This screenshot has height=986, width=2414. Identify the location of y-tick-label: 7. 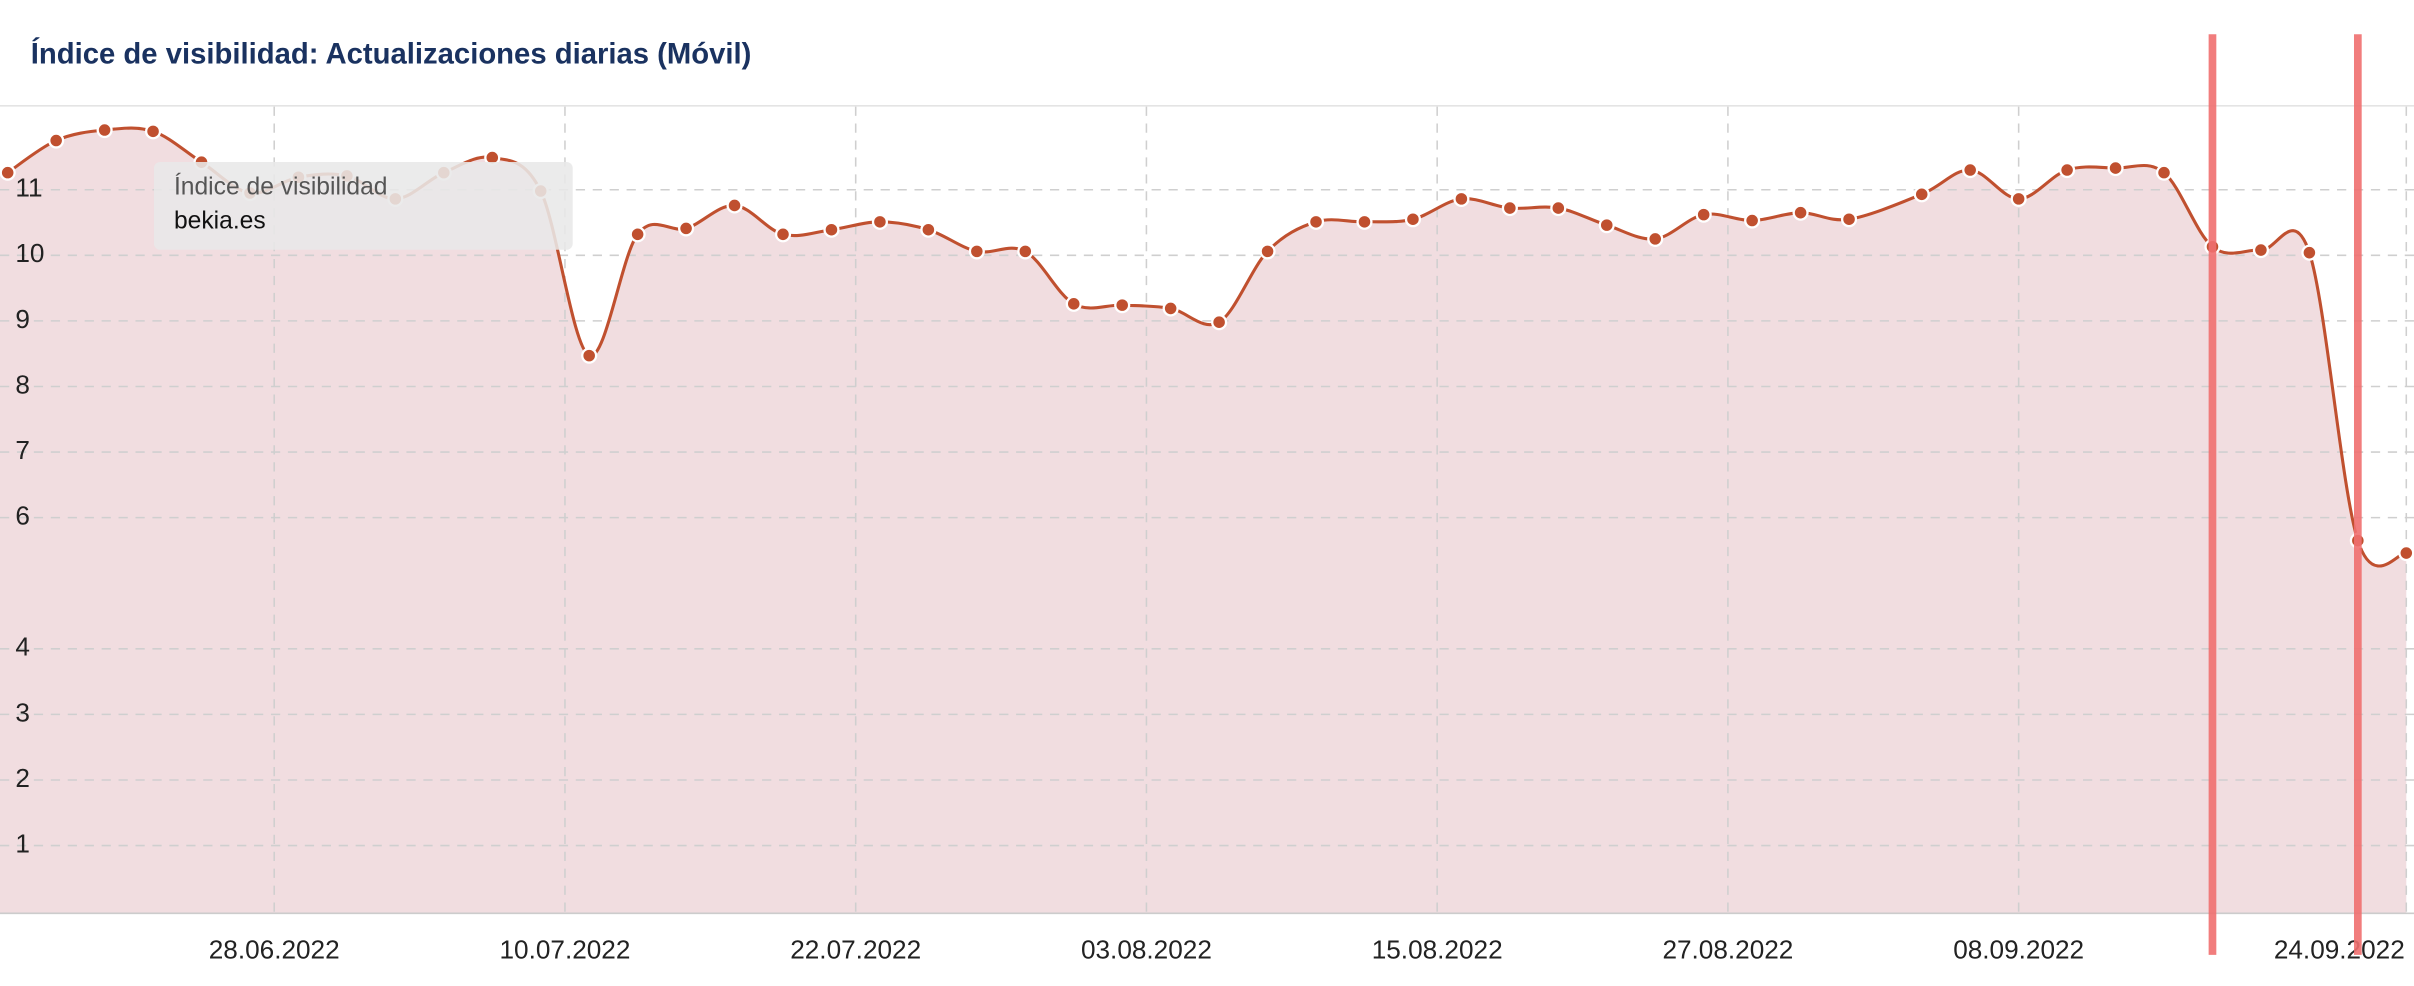
(22, 450).